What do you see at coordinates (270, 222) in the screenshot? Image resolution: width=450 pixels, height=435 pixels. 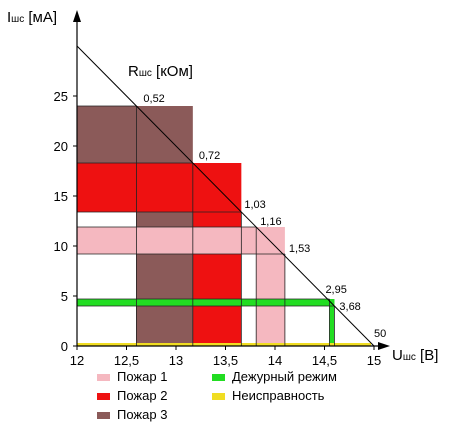 I see `resistance-label-3: 1,16` at bounding box center [270, 222].